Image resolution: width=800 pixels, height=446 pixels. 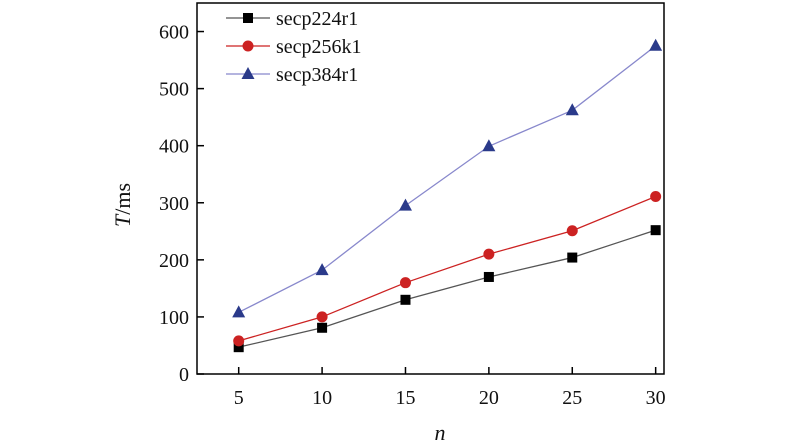 What do you see at coordinates (450, 388) in the screenshot?
I see `x-axis: 5 10 15 20 25 30` at bounding box center [450, 388].